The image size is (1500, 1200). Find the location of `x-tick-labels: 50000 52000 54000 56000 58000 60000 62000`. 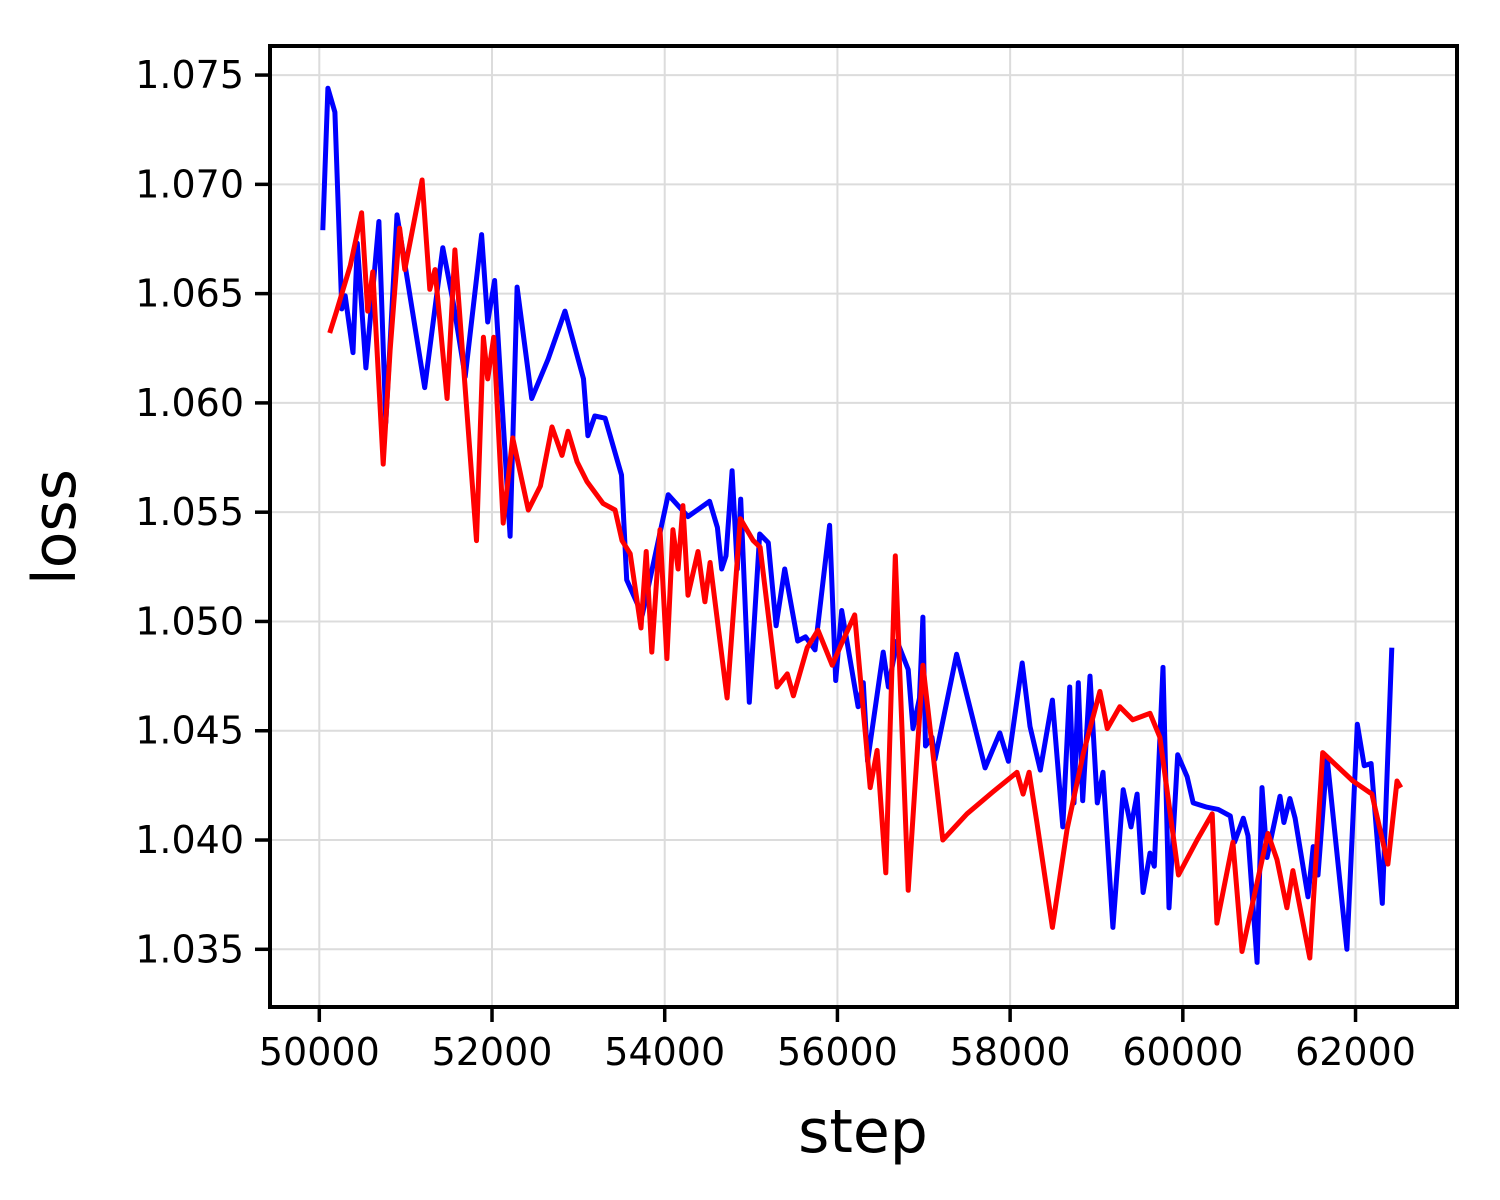

x-tick-labels: 50000 52000 54000 56000 58000 60000 62000 is located at coordinates (837, 1052).